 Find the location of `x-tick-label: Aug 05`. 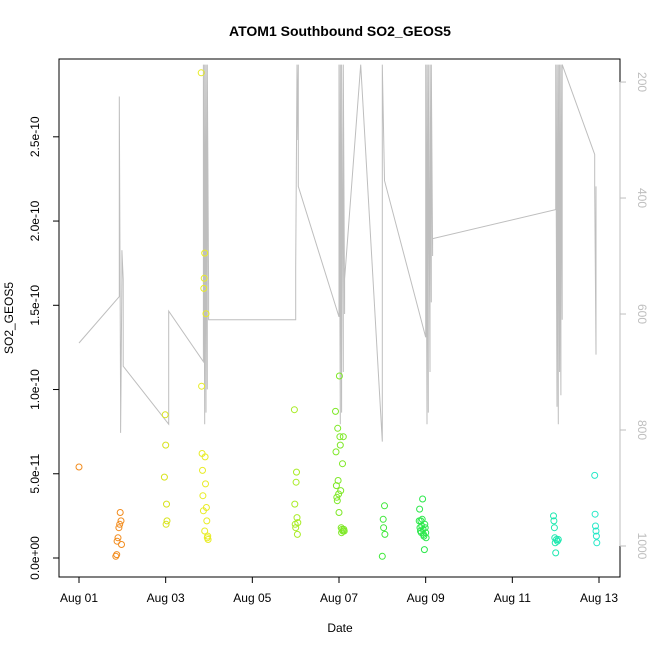

x-tick-label: Aug 05 is located at coordinates (252, 598).